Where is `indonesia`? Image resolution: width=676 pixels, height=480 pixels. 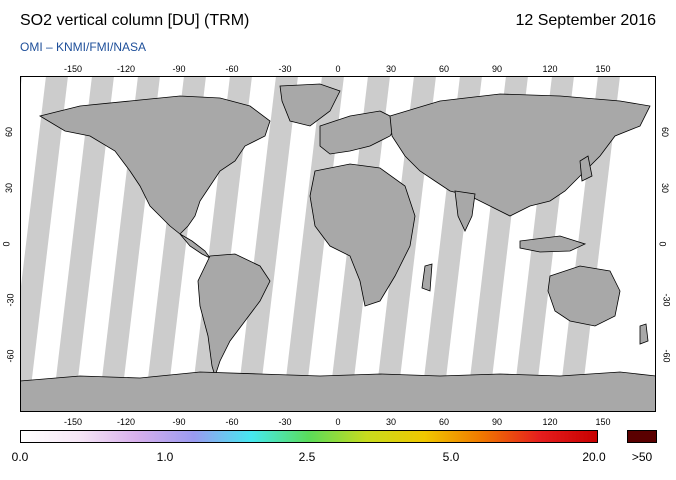 indonesia is located at coordinates (553, 244).